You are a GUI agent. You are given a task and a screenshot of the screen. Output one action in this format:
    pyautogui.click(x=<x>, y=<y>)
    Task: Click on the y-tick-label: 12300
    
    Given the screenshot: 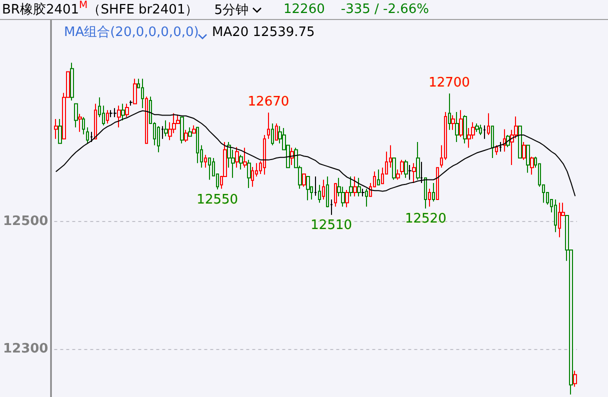 What is the action you would take?
    pyautogui.click(x=25, y=349)
    